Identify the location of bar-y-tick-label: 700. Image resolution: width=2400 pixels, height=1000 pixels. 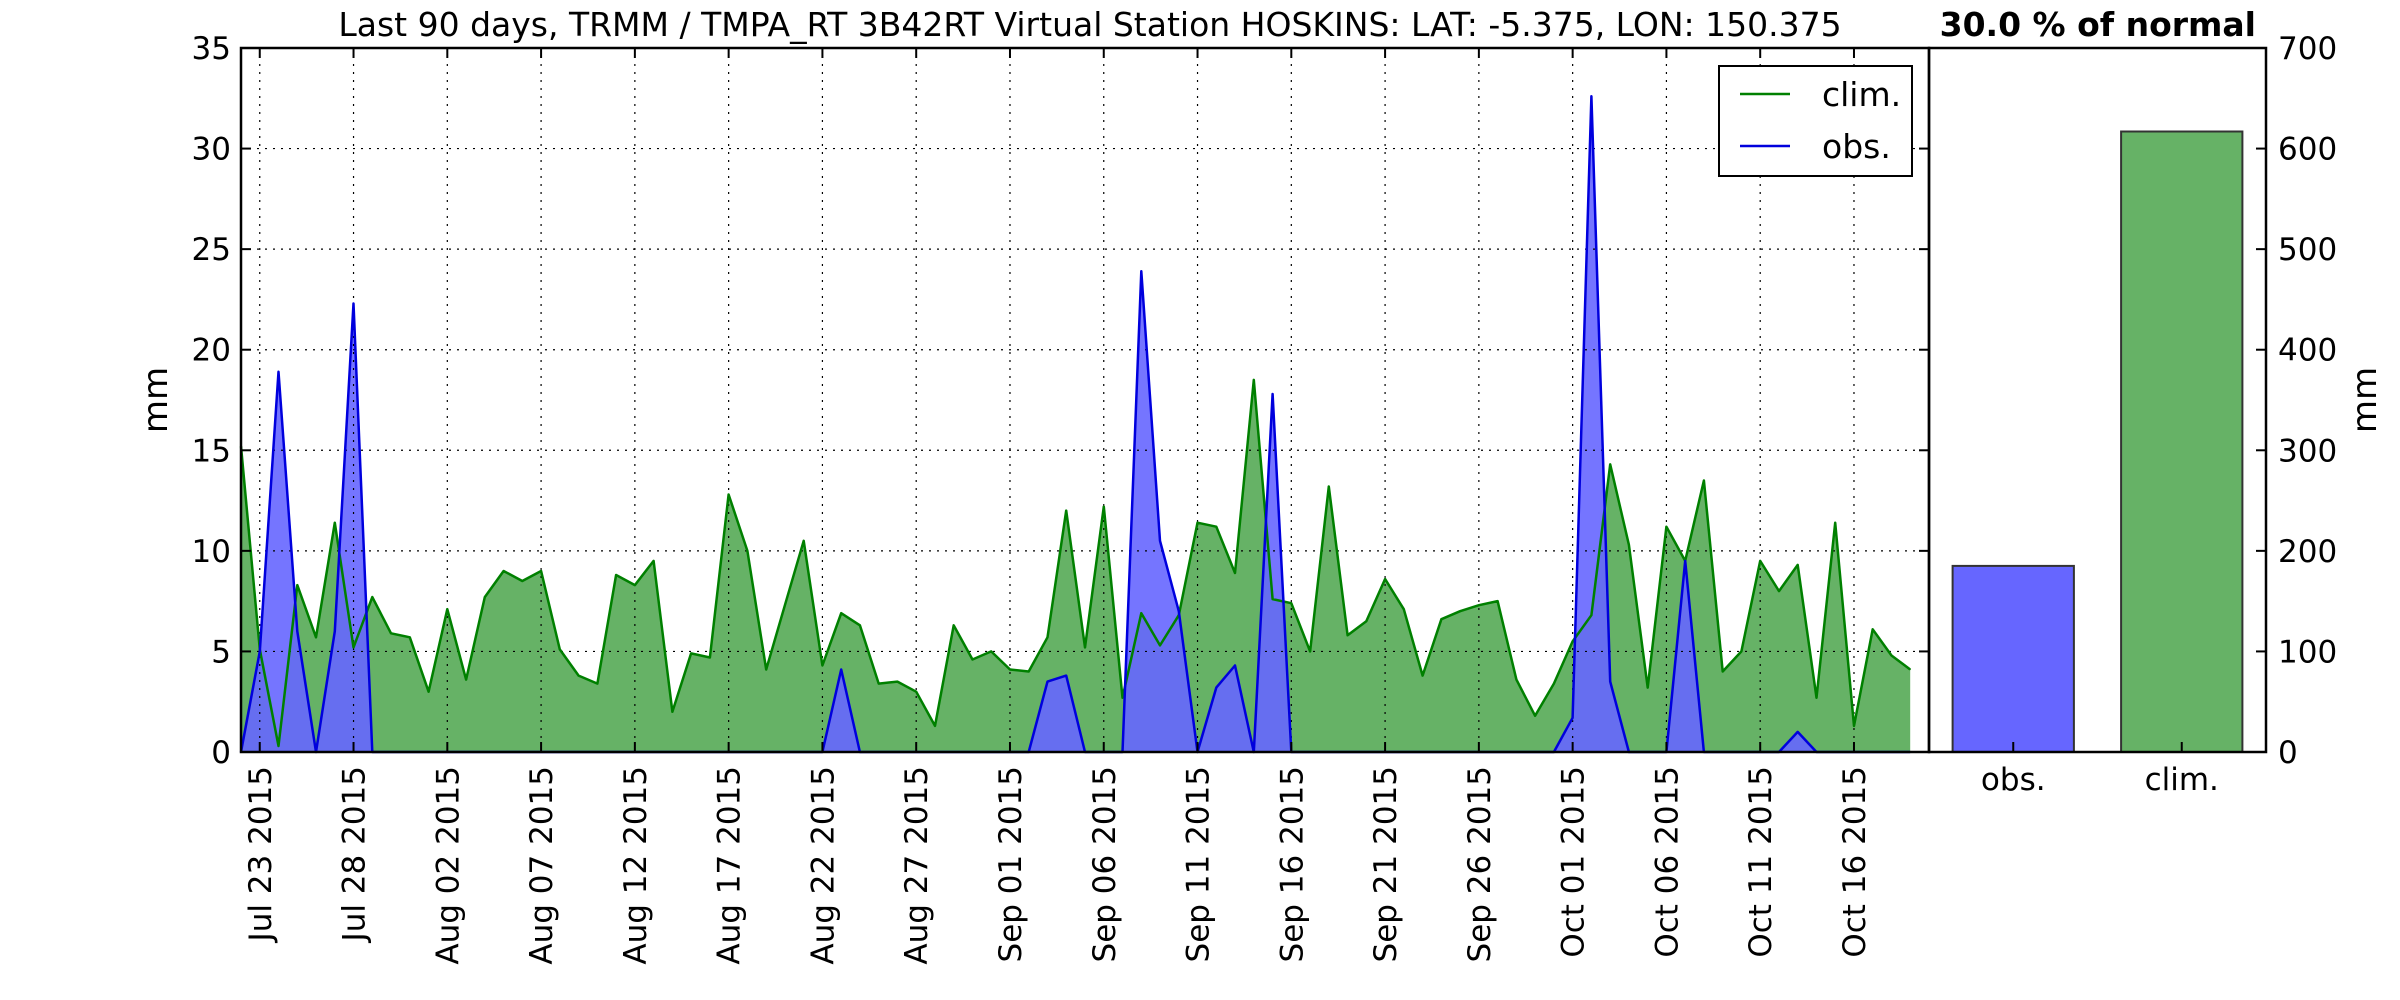
(2307, 49).